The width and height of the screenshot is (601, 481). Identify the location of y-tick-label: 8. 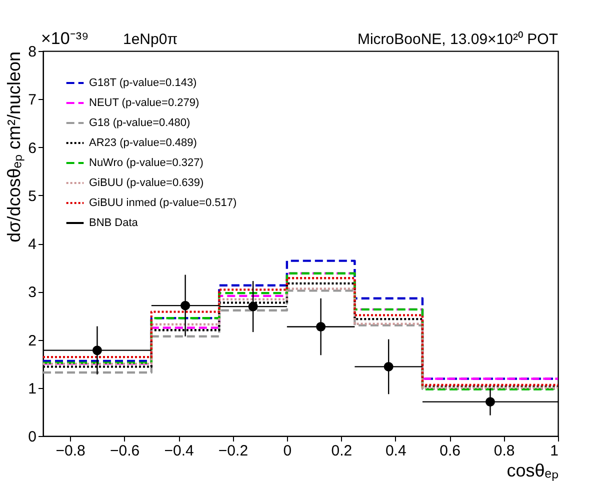
(32, 52).